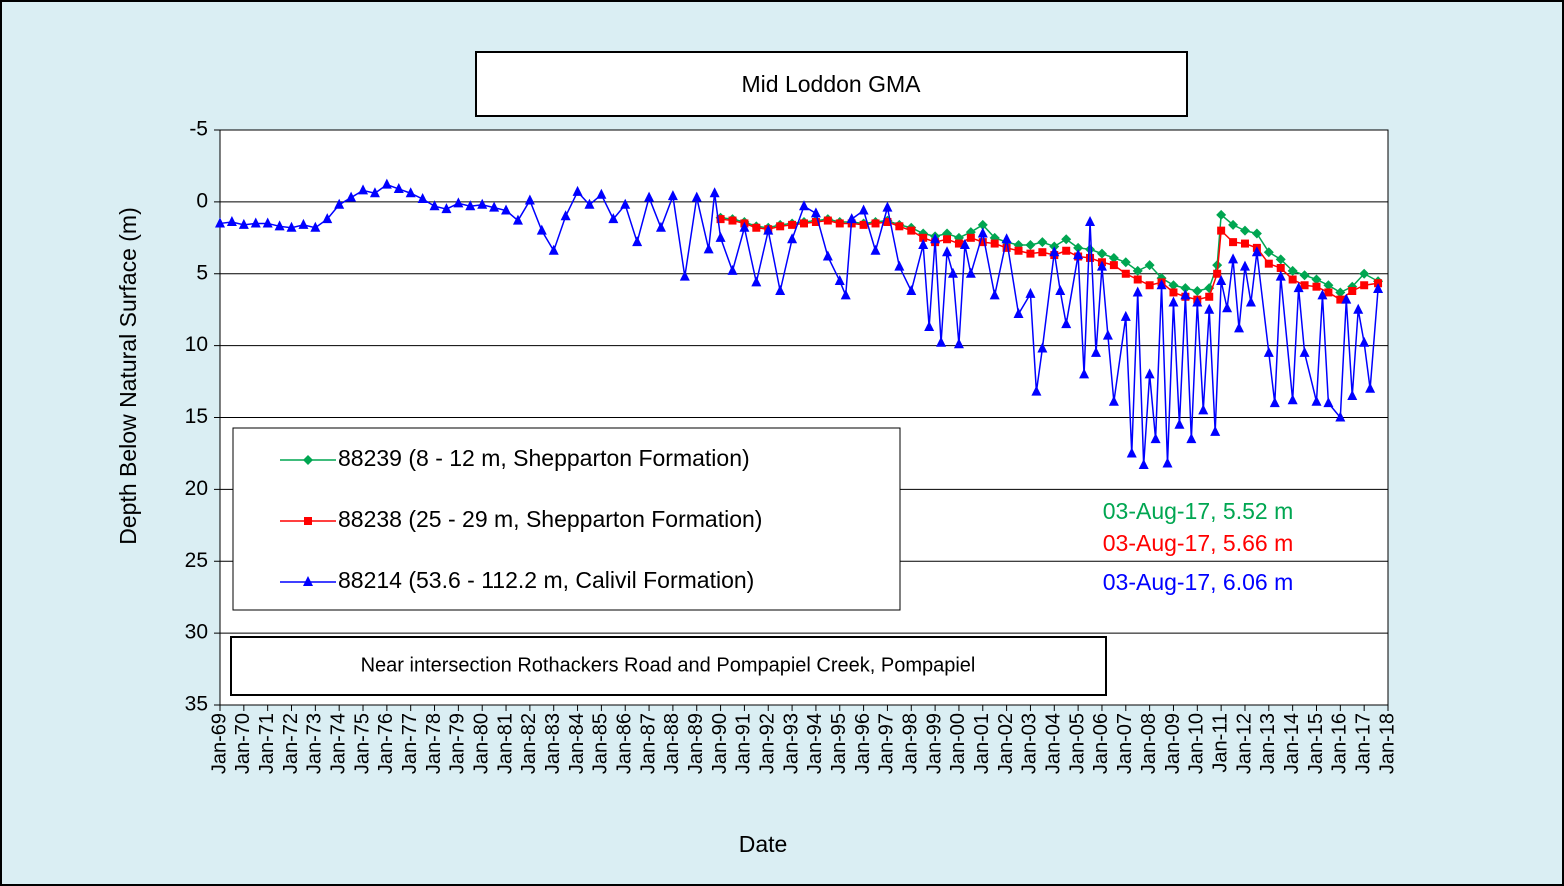  I want to click on x-tick-label: Jan-07, so click(1125, 743).